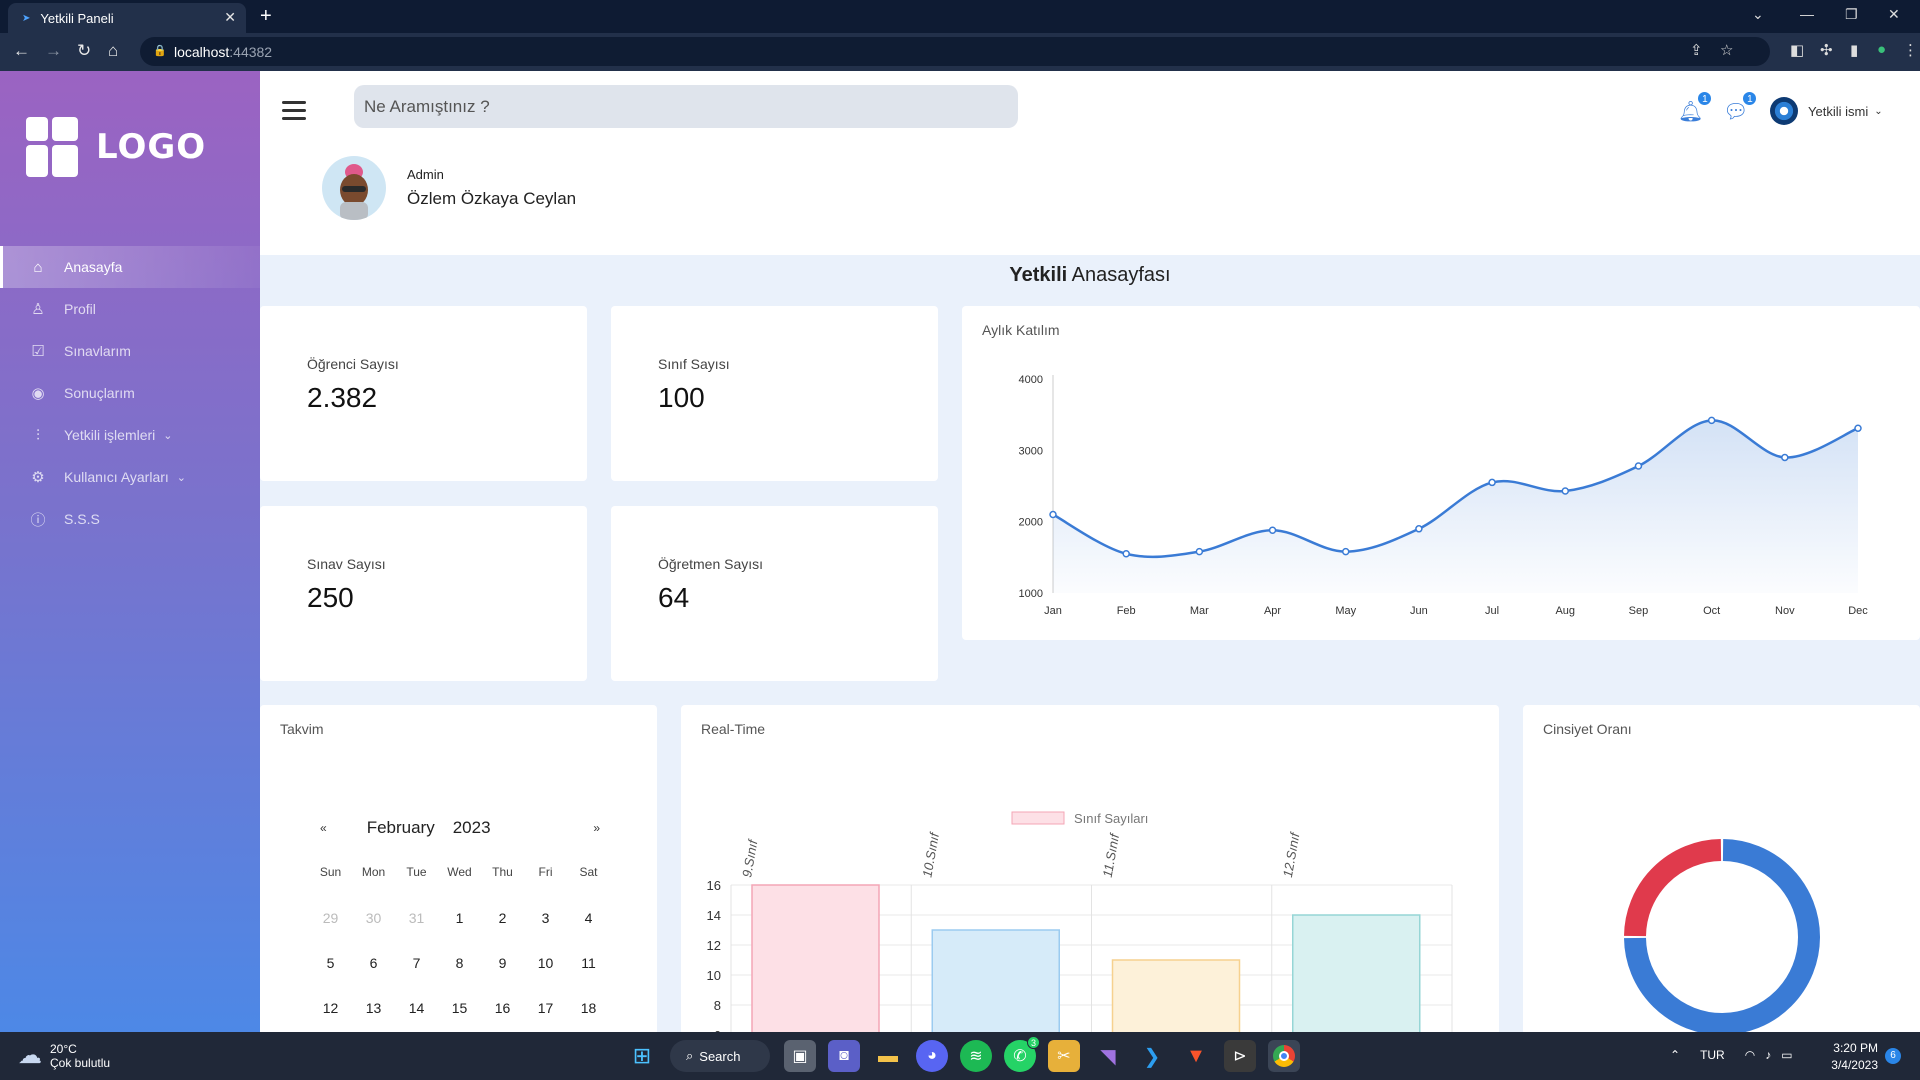 The image size is (1920, 1080). Describe the element at coordinates (127, 18) in the screenshot. I see `browser-tab: ➤ Yetkili Paneli ✕` at that location.